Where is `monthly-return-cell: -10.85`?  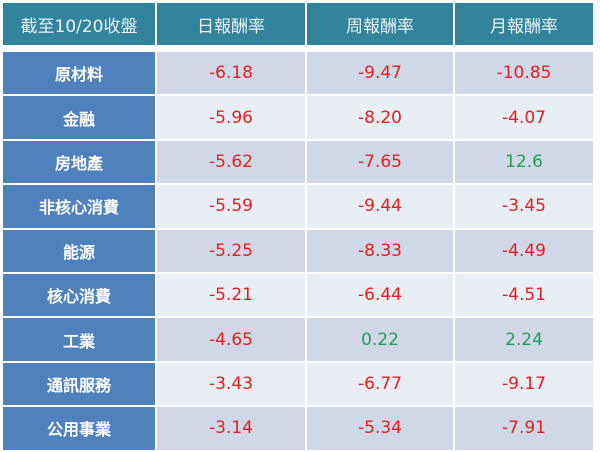 monthly-return-cell: -10.85 is located at coordinates (524, 73).